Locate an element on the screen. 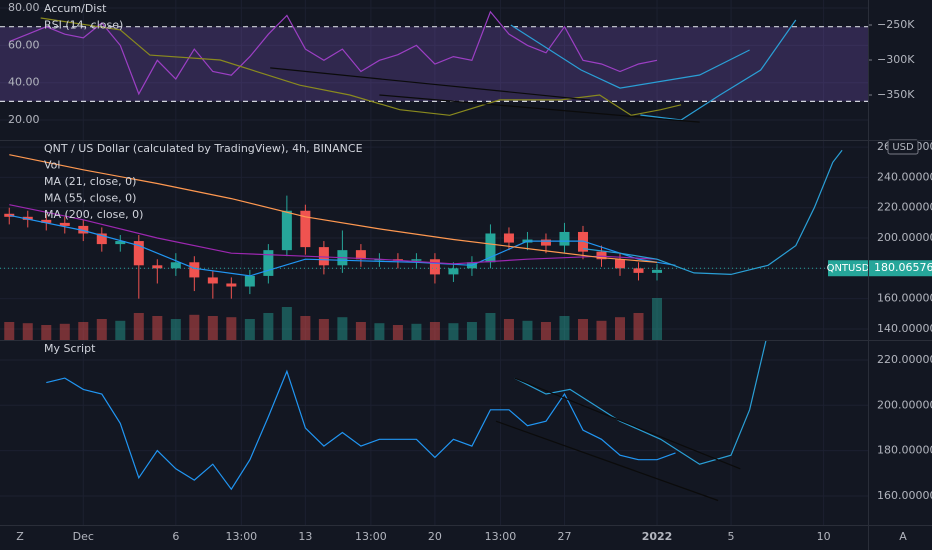 This screenshot has width=932, height=550. y-tick-label: 220.000000 is located at coordinates (904, 359).